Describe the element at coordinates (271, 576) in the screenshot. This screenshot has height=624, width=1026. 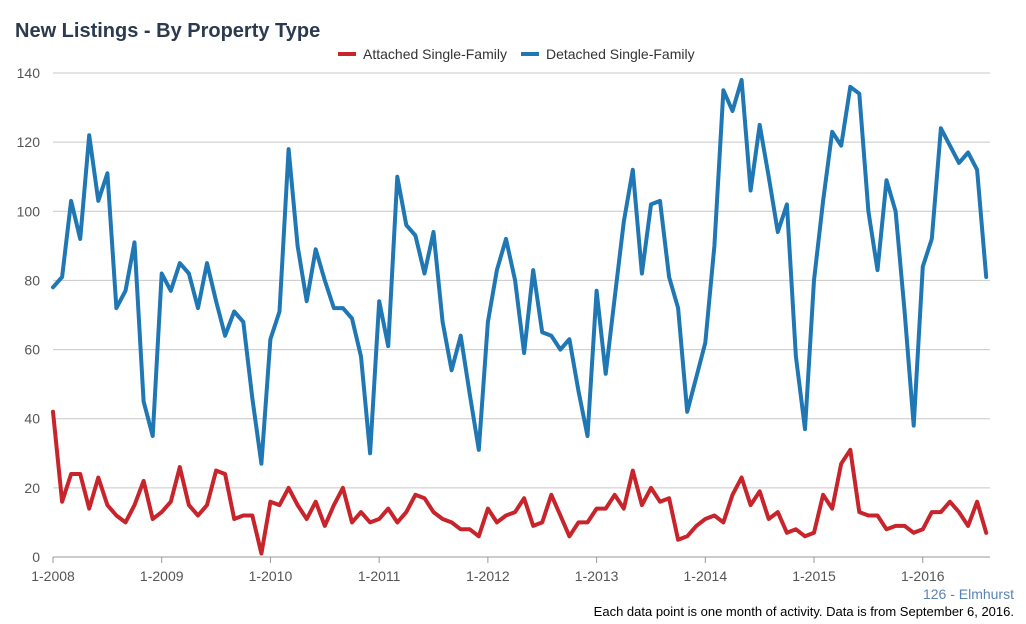
I see `x-tick-label: 1-2010` at that location.